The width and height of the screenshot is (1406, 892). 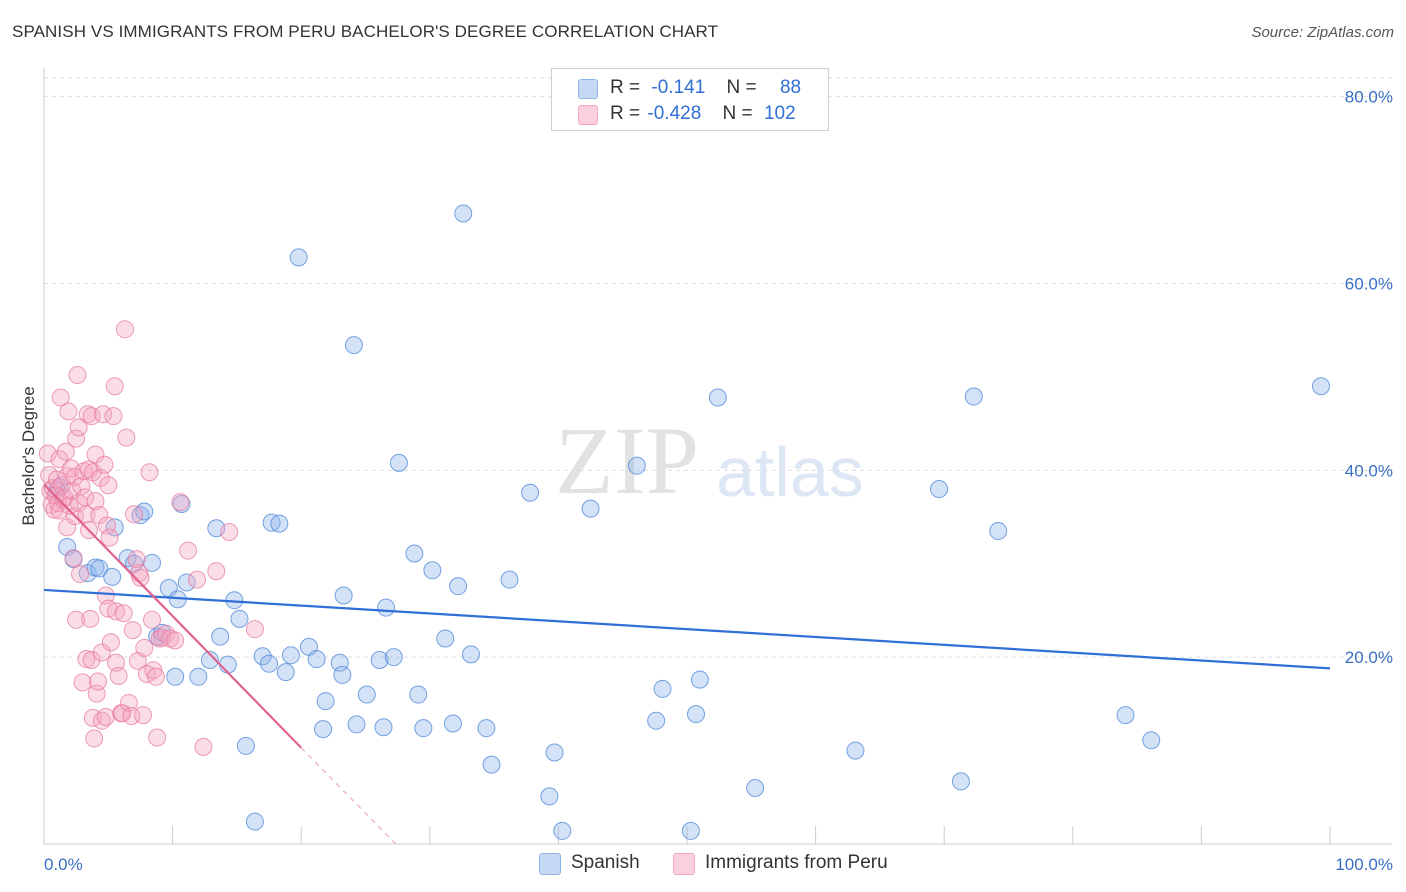 What do you see at coordinates (63, 864) in the screenshot?
I see `x-tick-label: 0.0%` at bounding box center [63, 864].